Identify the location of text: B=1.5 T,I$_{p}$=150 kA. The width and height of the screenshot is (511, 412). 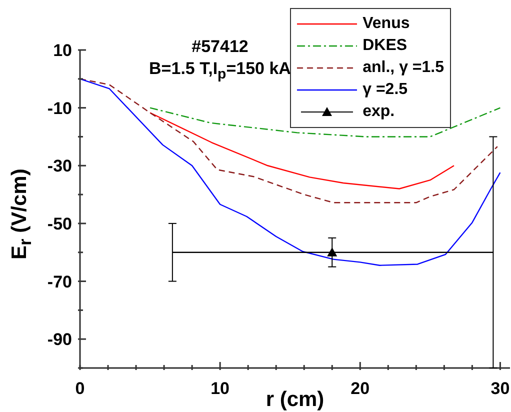
(220, 71).